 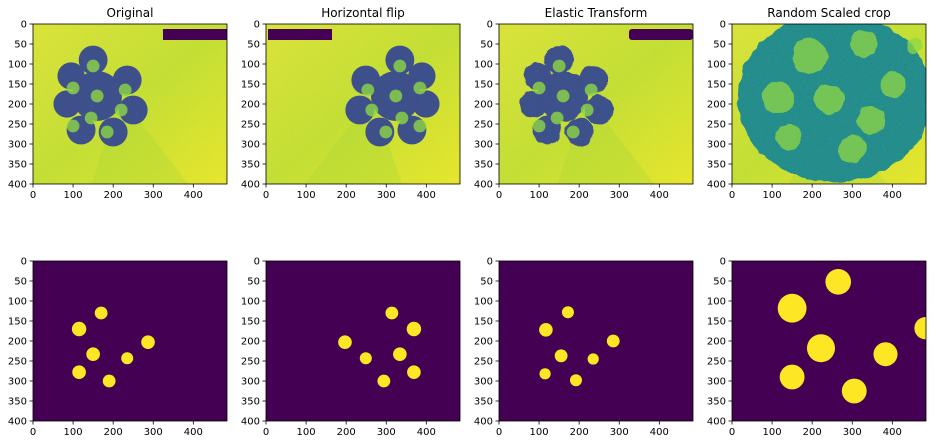 I want to click on mask-image, so click(x=596, y=341).